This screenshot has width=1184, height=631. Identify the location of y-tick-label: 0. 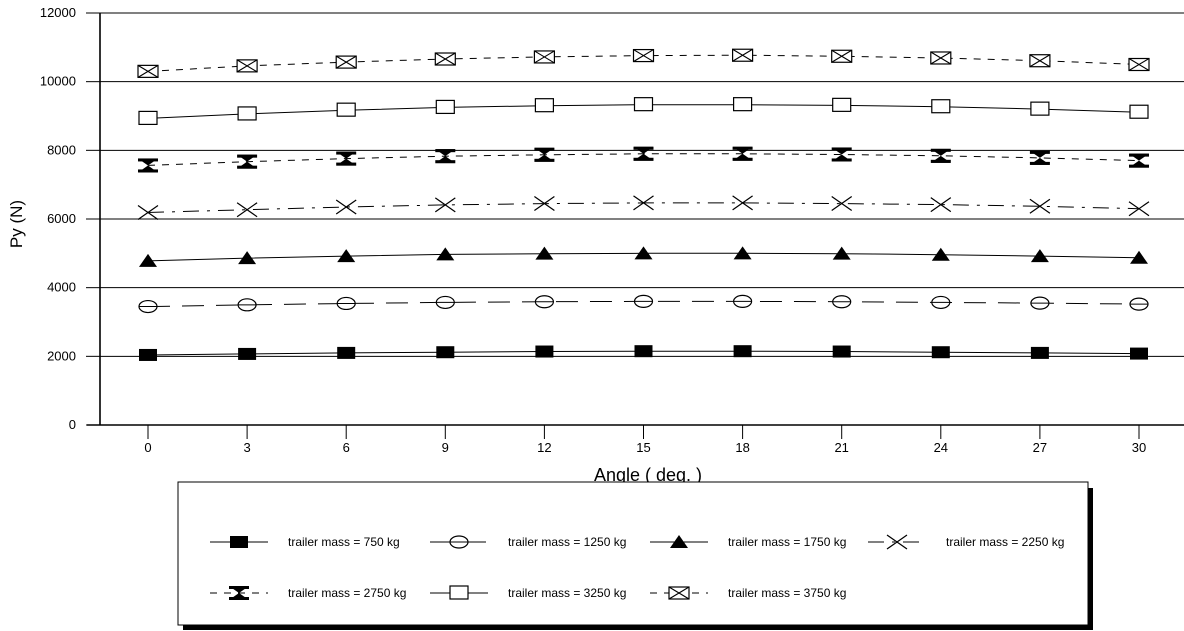
(72, 424).